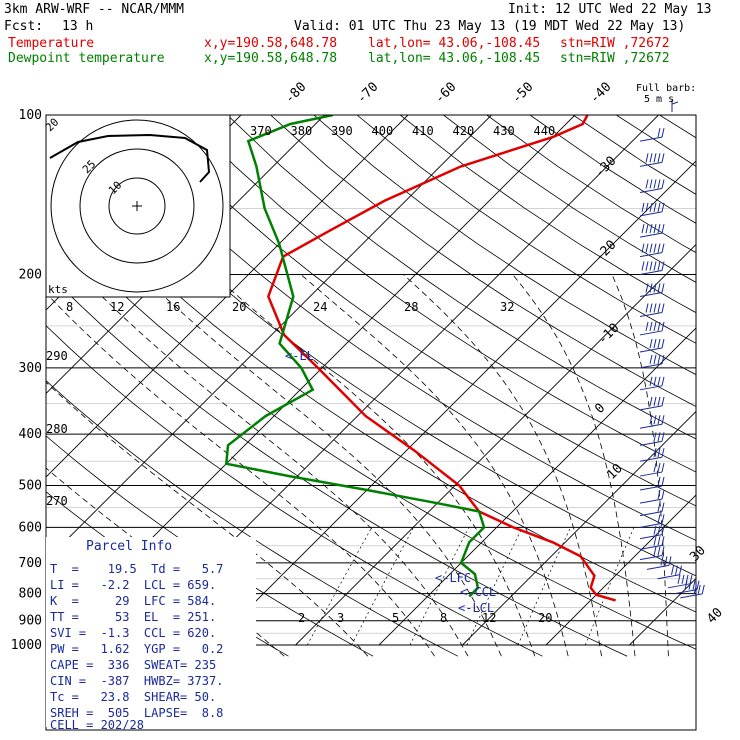 The height and width of the screenshot is (740, 740). What do you see at coordinates (367, 93) in the screenshot?
I see `isotherm-label: -70` at bounding box center [367, 93].